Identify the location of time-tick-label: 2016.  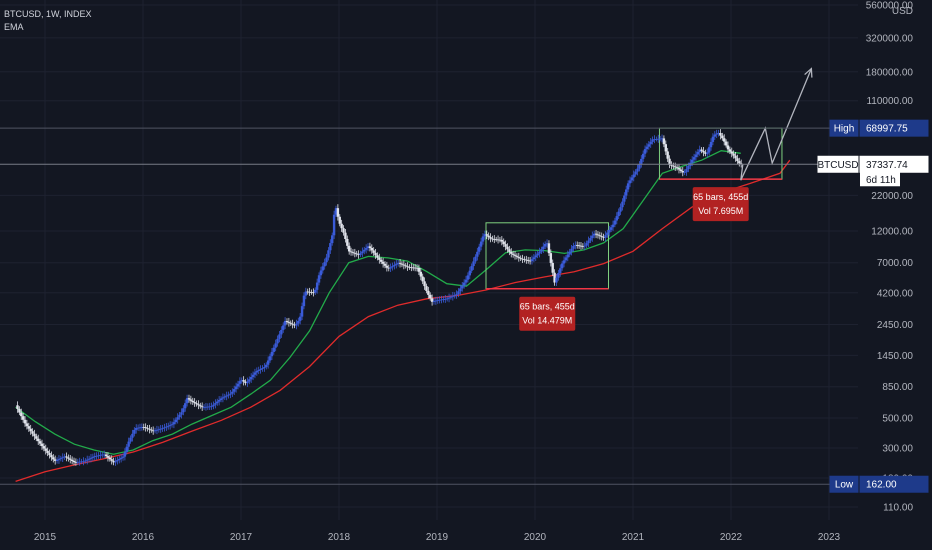
(143, 537).